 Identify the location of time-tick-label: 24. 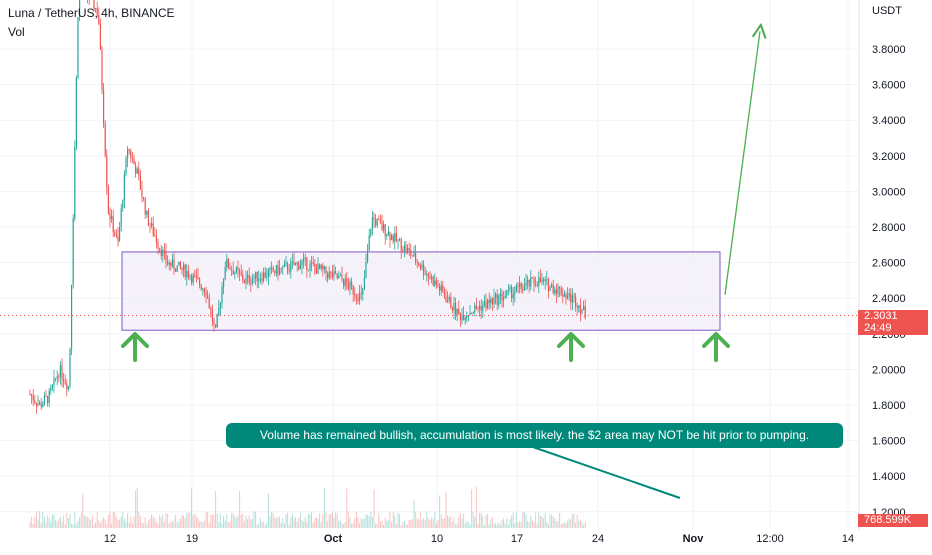
(598, 539).